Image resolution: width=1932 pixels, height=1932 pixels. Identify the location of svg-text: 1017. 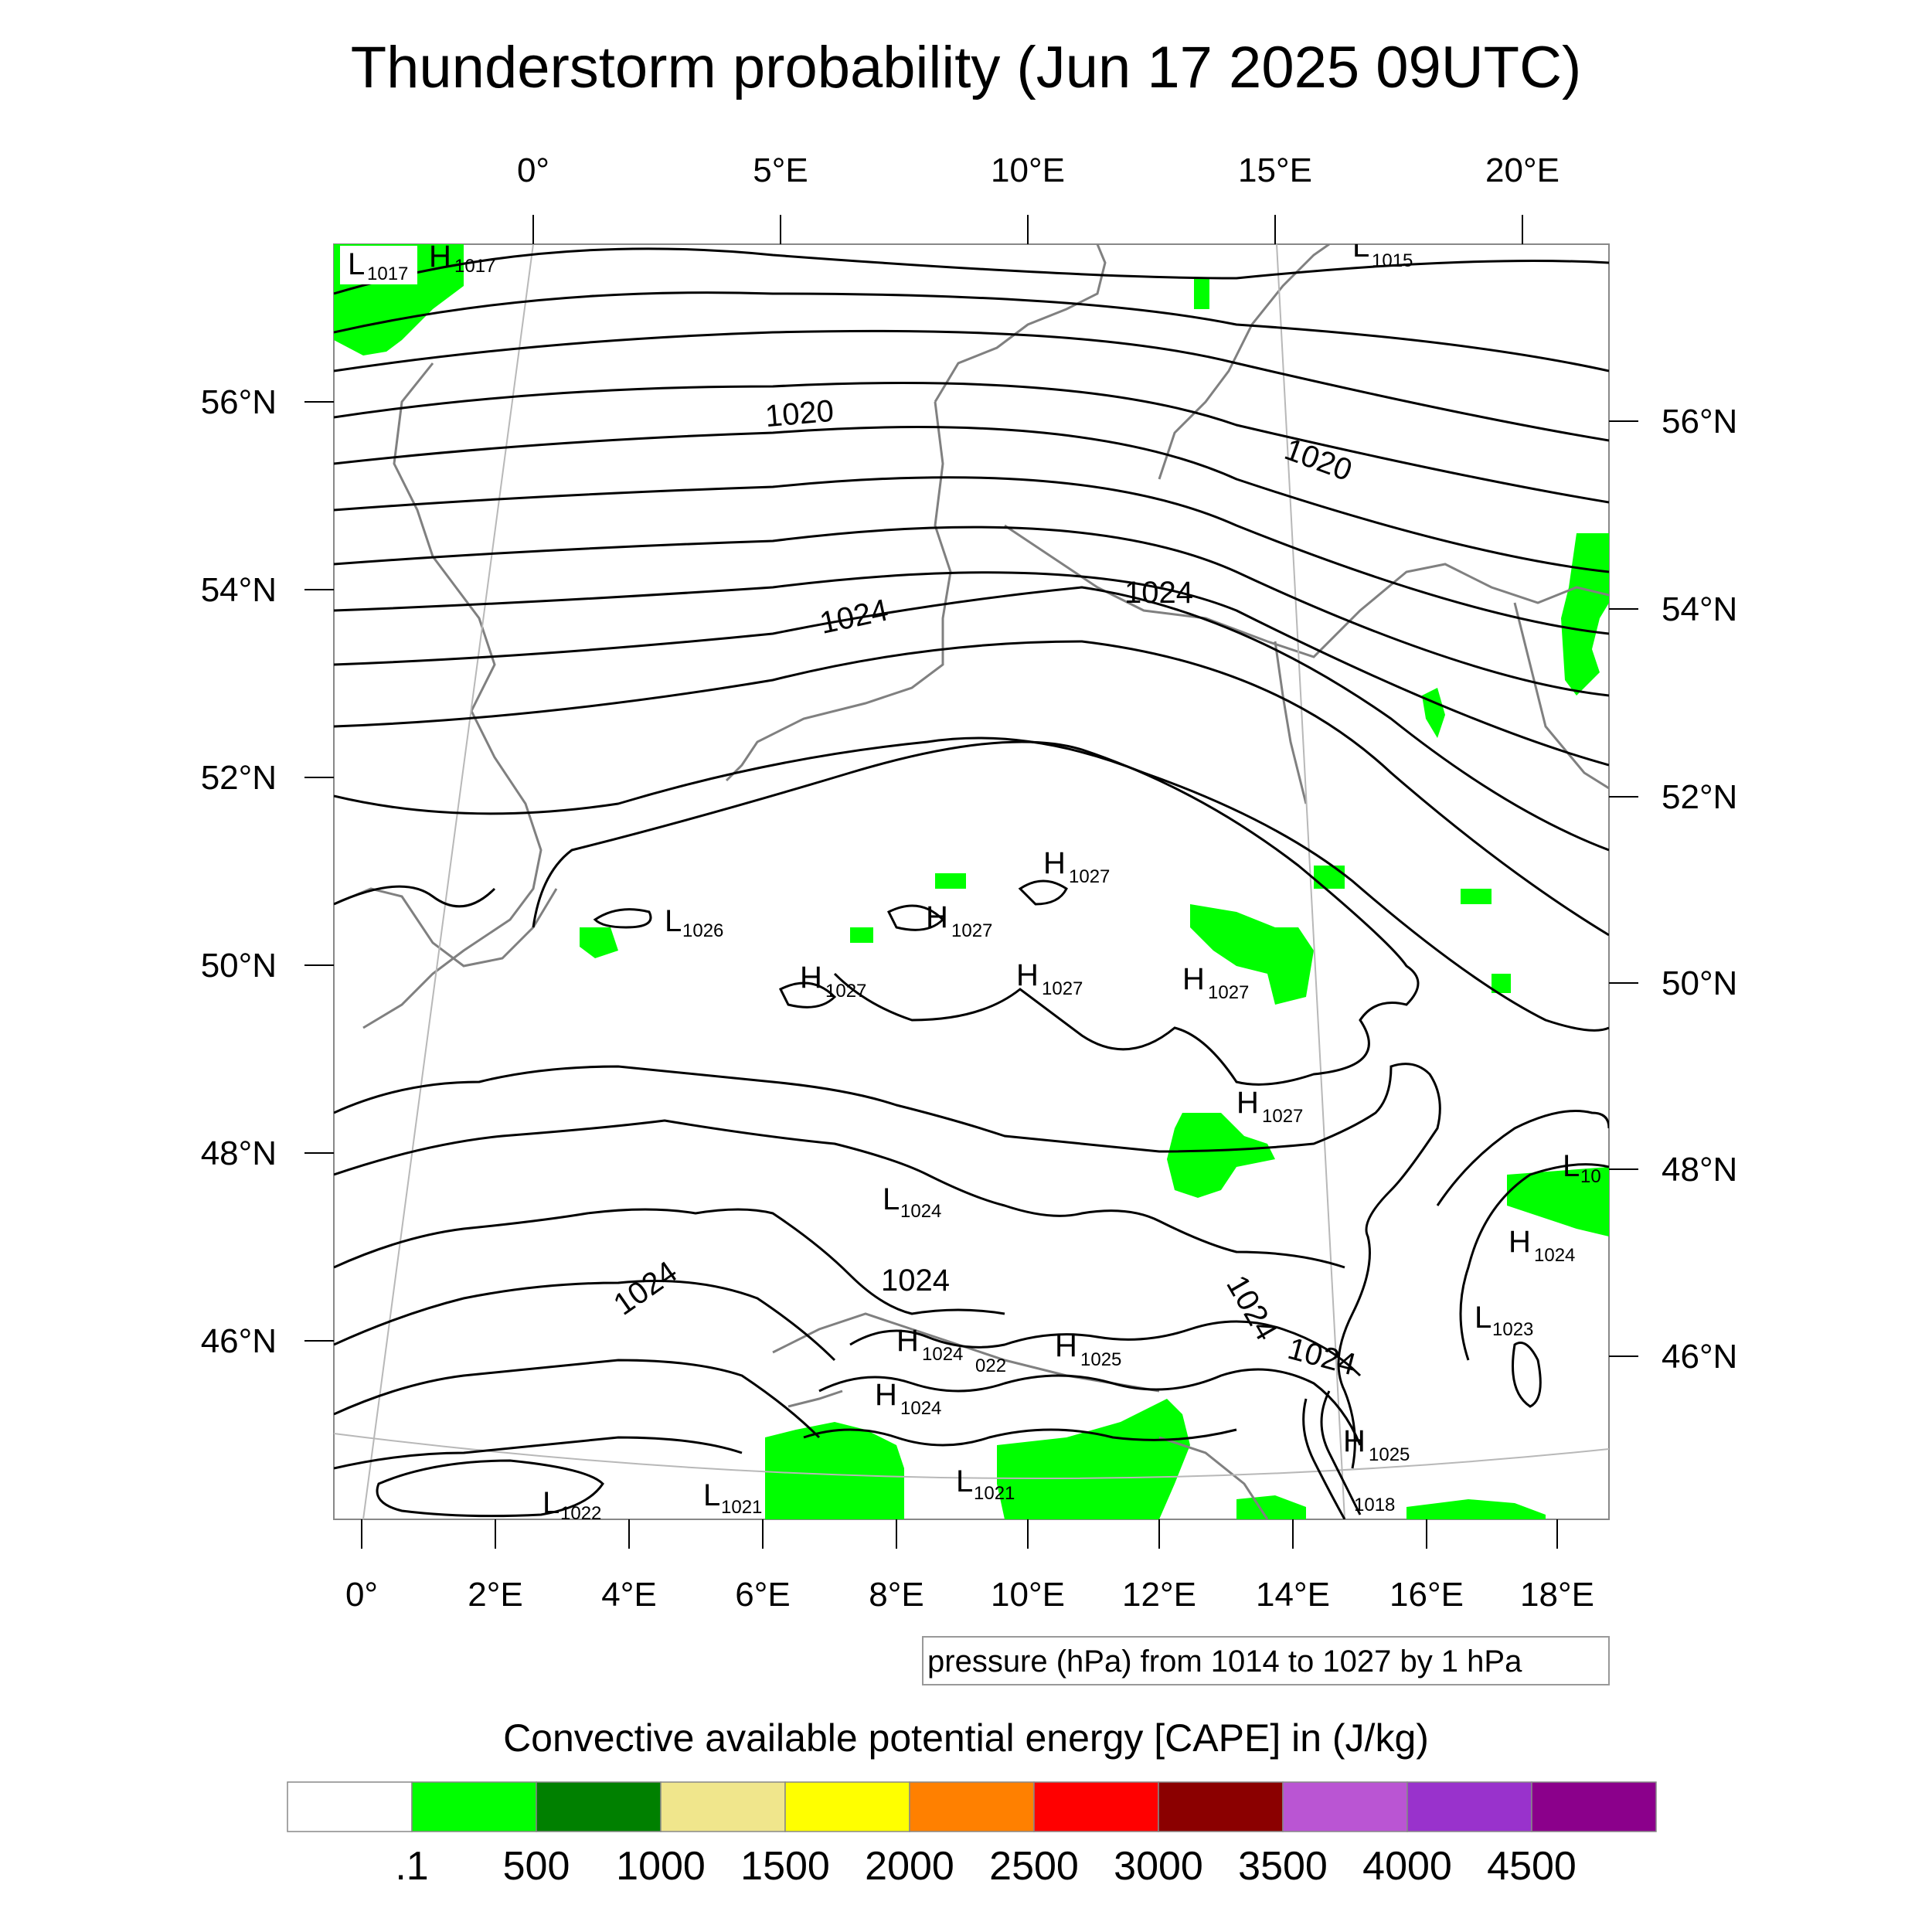
(388, 274).